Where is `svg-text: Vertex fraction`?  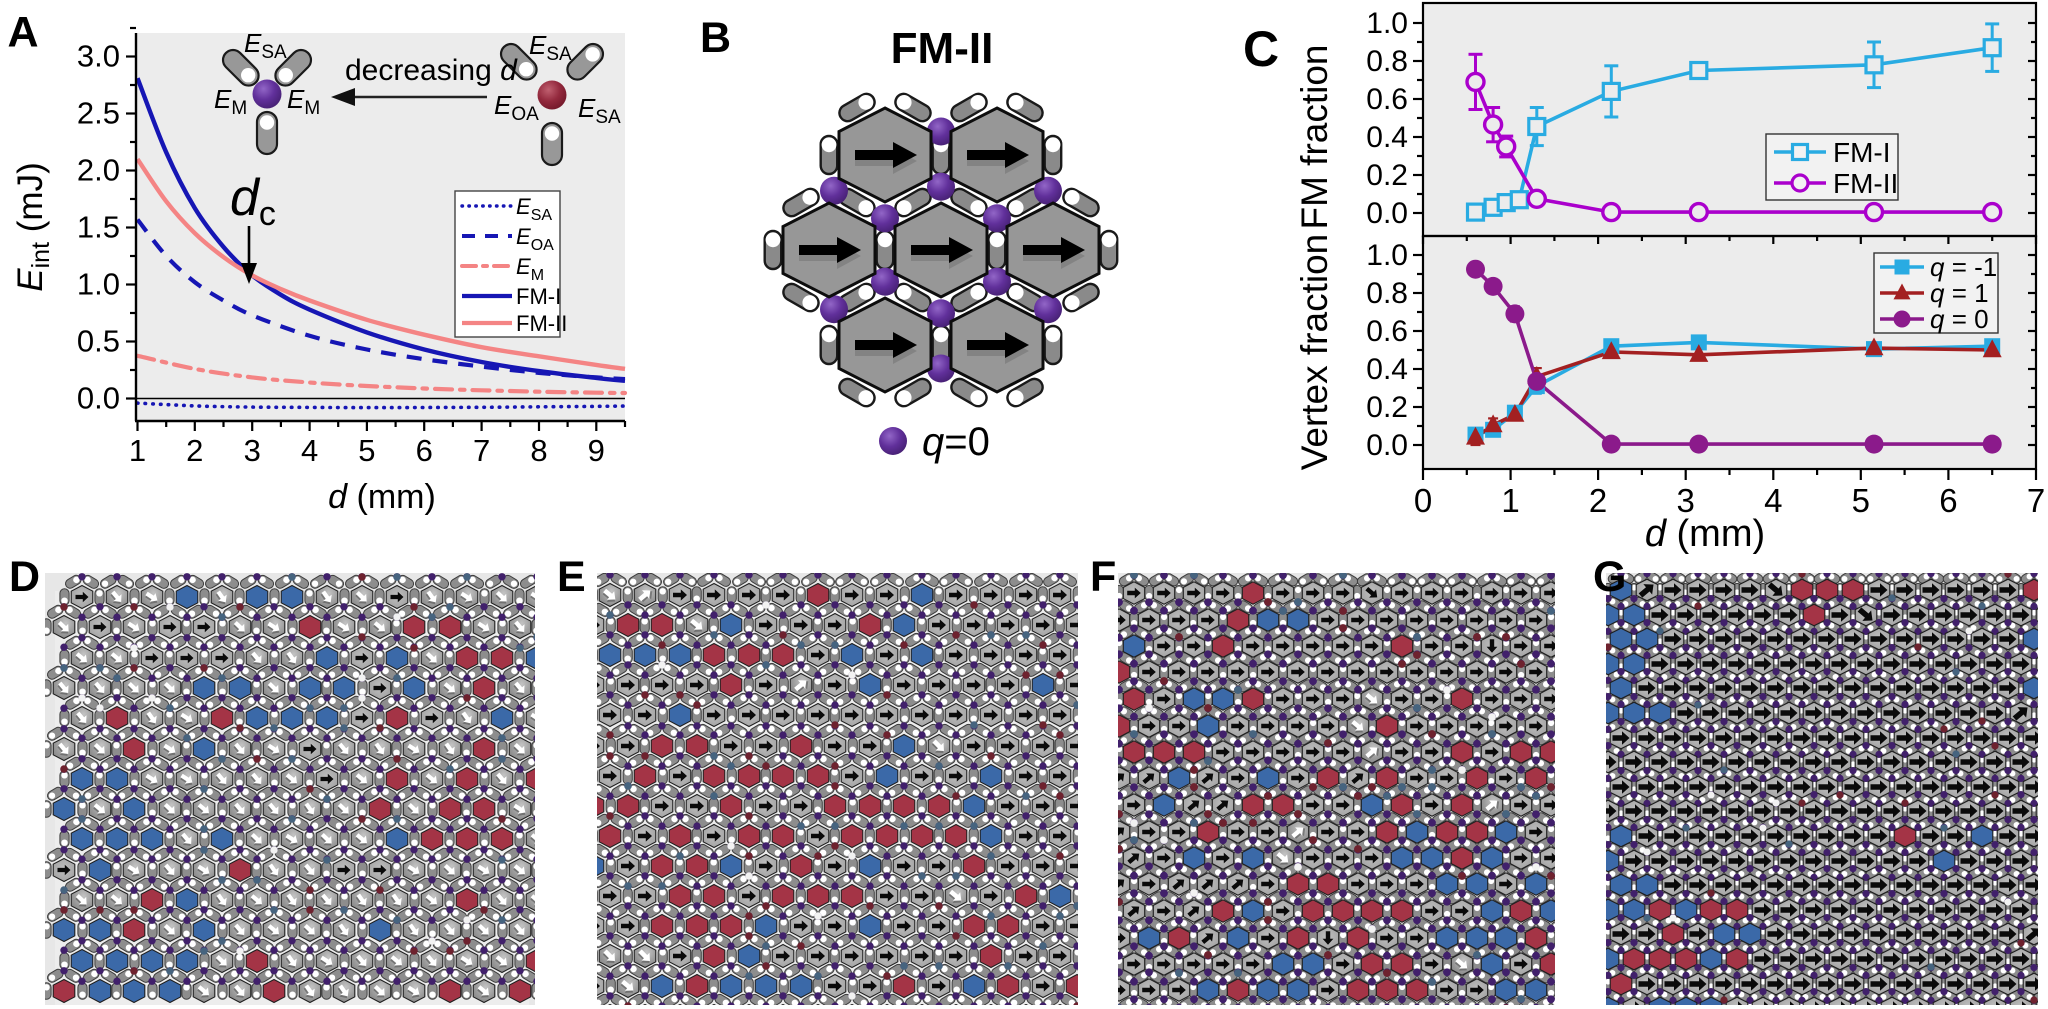
svg-text: Vertex fraction is located at coordinates (1314, 352).